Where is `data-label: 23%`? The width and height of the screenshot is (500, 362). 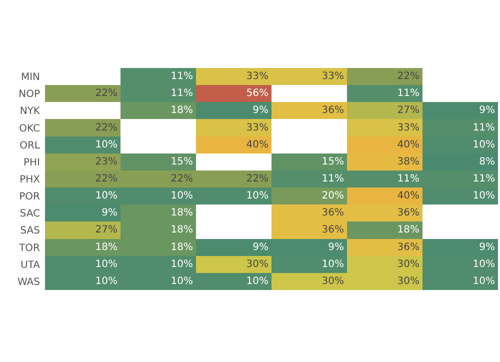
data-label: 23% is located at coordinates (106, 162).